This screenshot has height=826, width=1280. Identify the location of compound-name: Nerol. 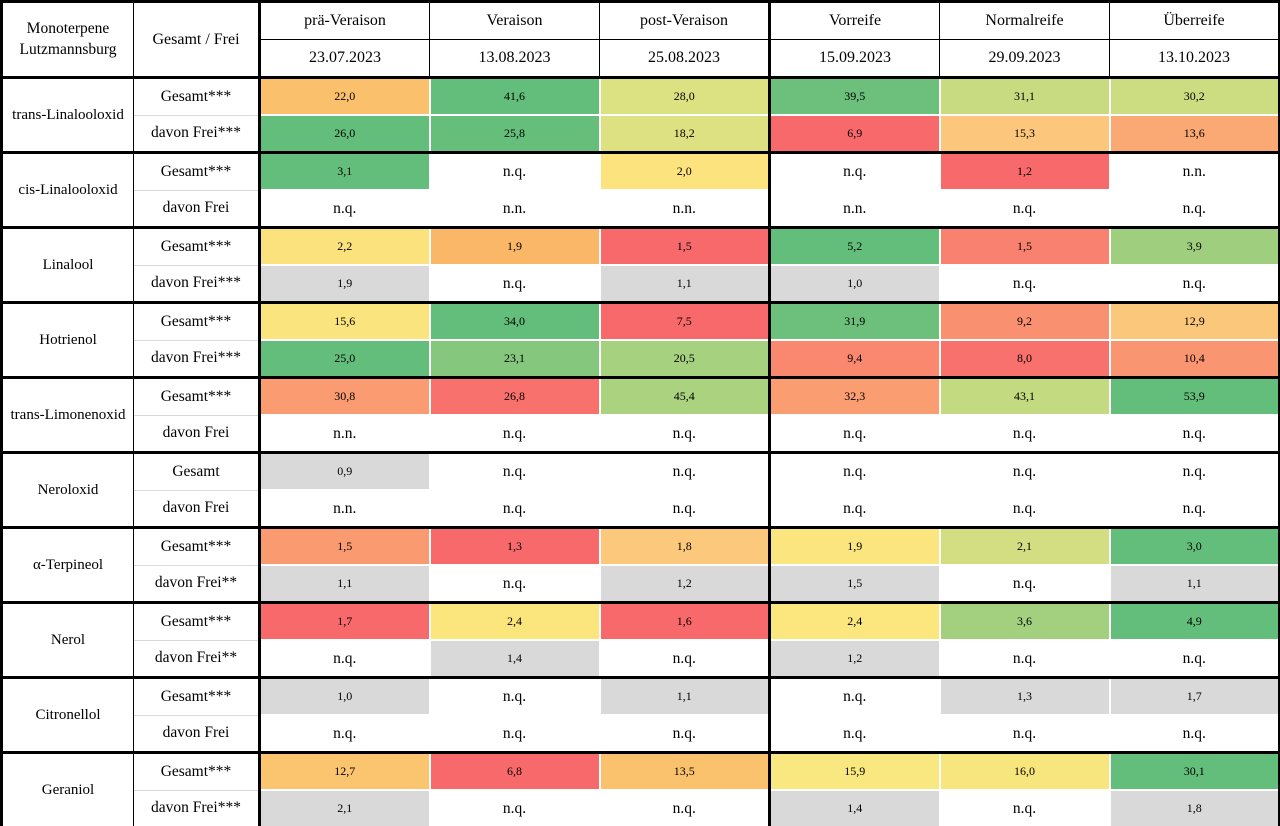
(67, 640).